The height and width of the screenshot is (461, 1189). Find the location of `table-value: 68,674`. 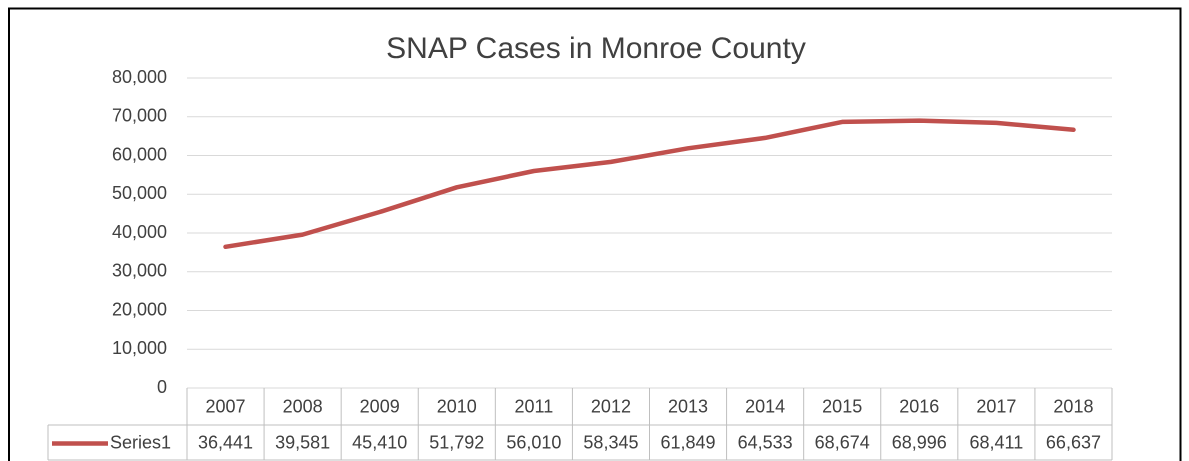

table-value: 68,674 is located at coordinates (842, 442).